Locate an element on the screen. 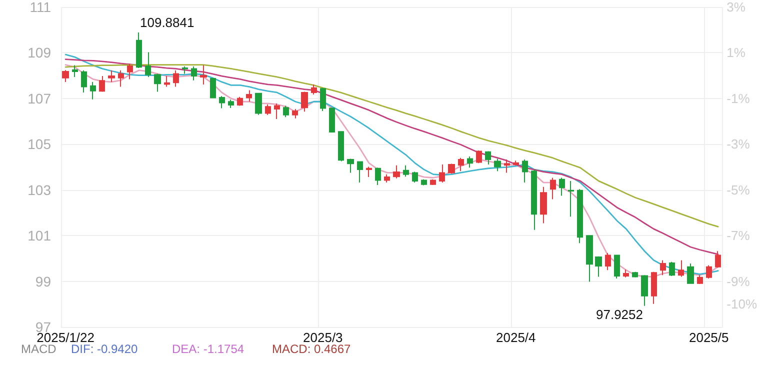  text: MACD is located at coordinates (39, 349).